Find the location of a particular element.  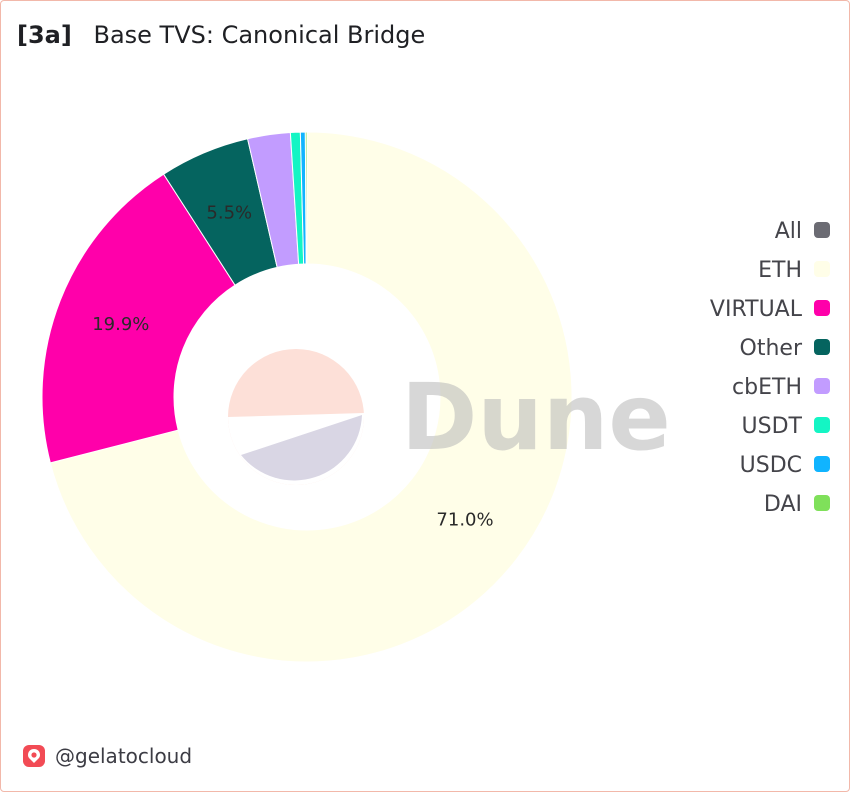

legend-item-usdc: USDC is located at coordinates (785, 465).